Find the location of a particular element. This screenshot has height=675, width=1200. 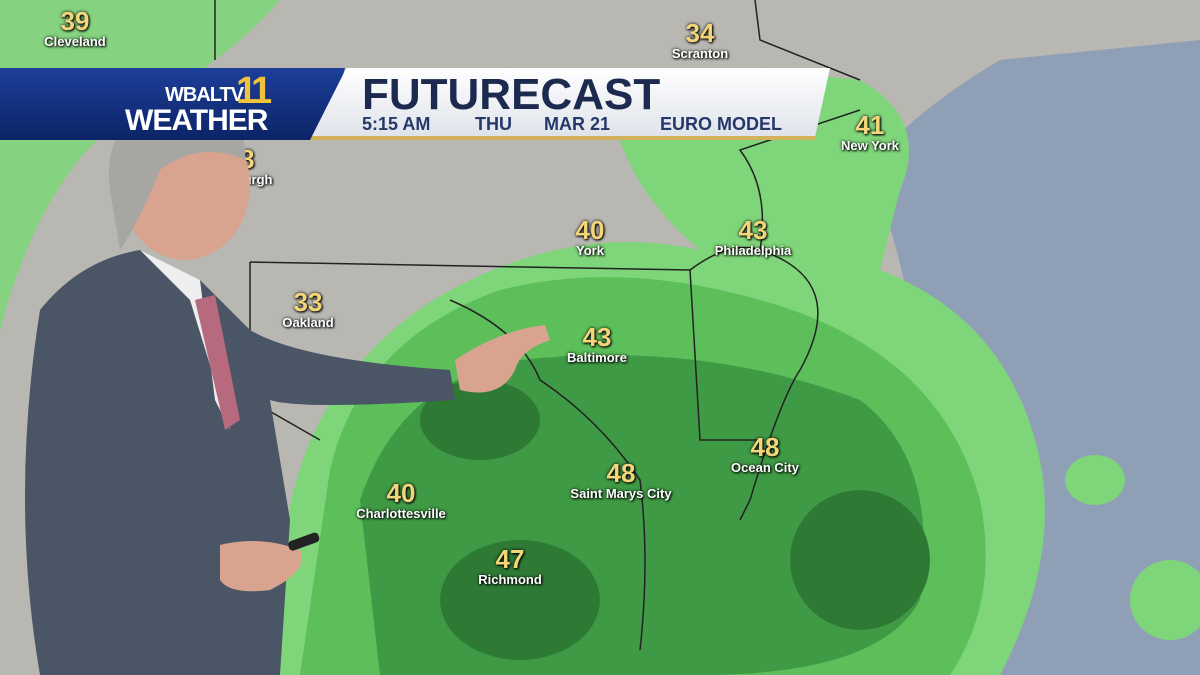

city-name: York is located at coordinates (590, 250).